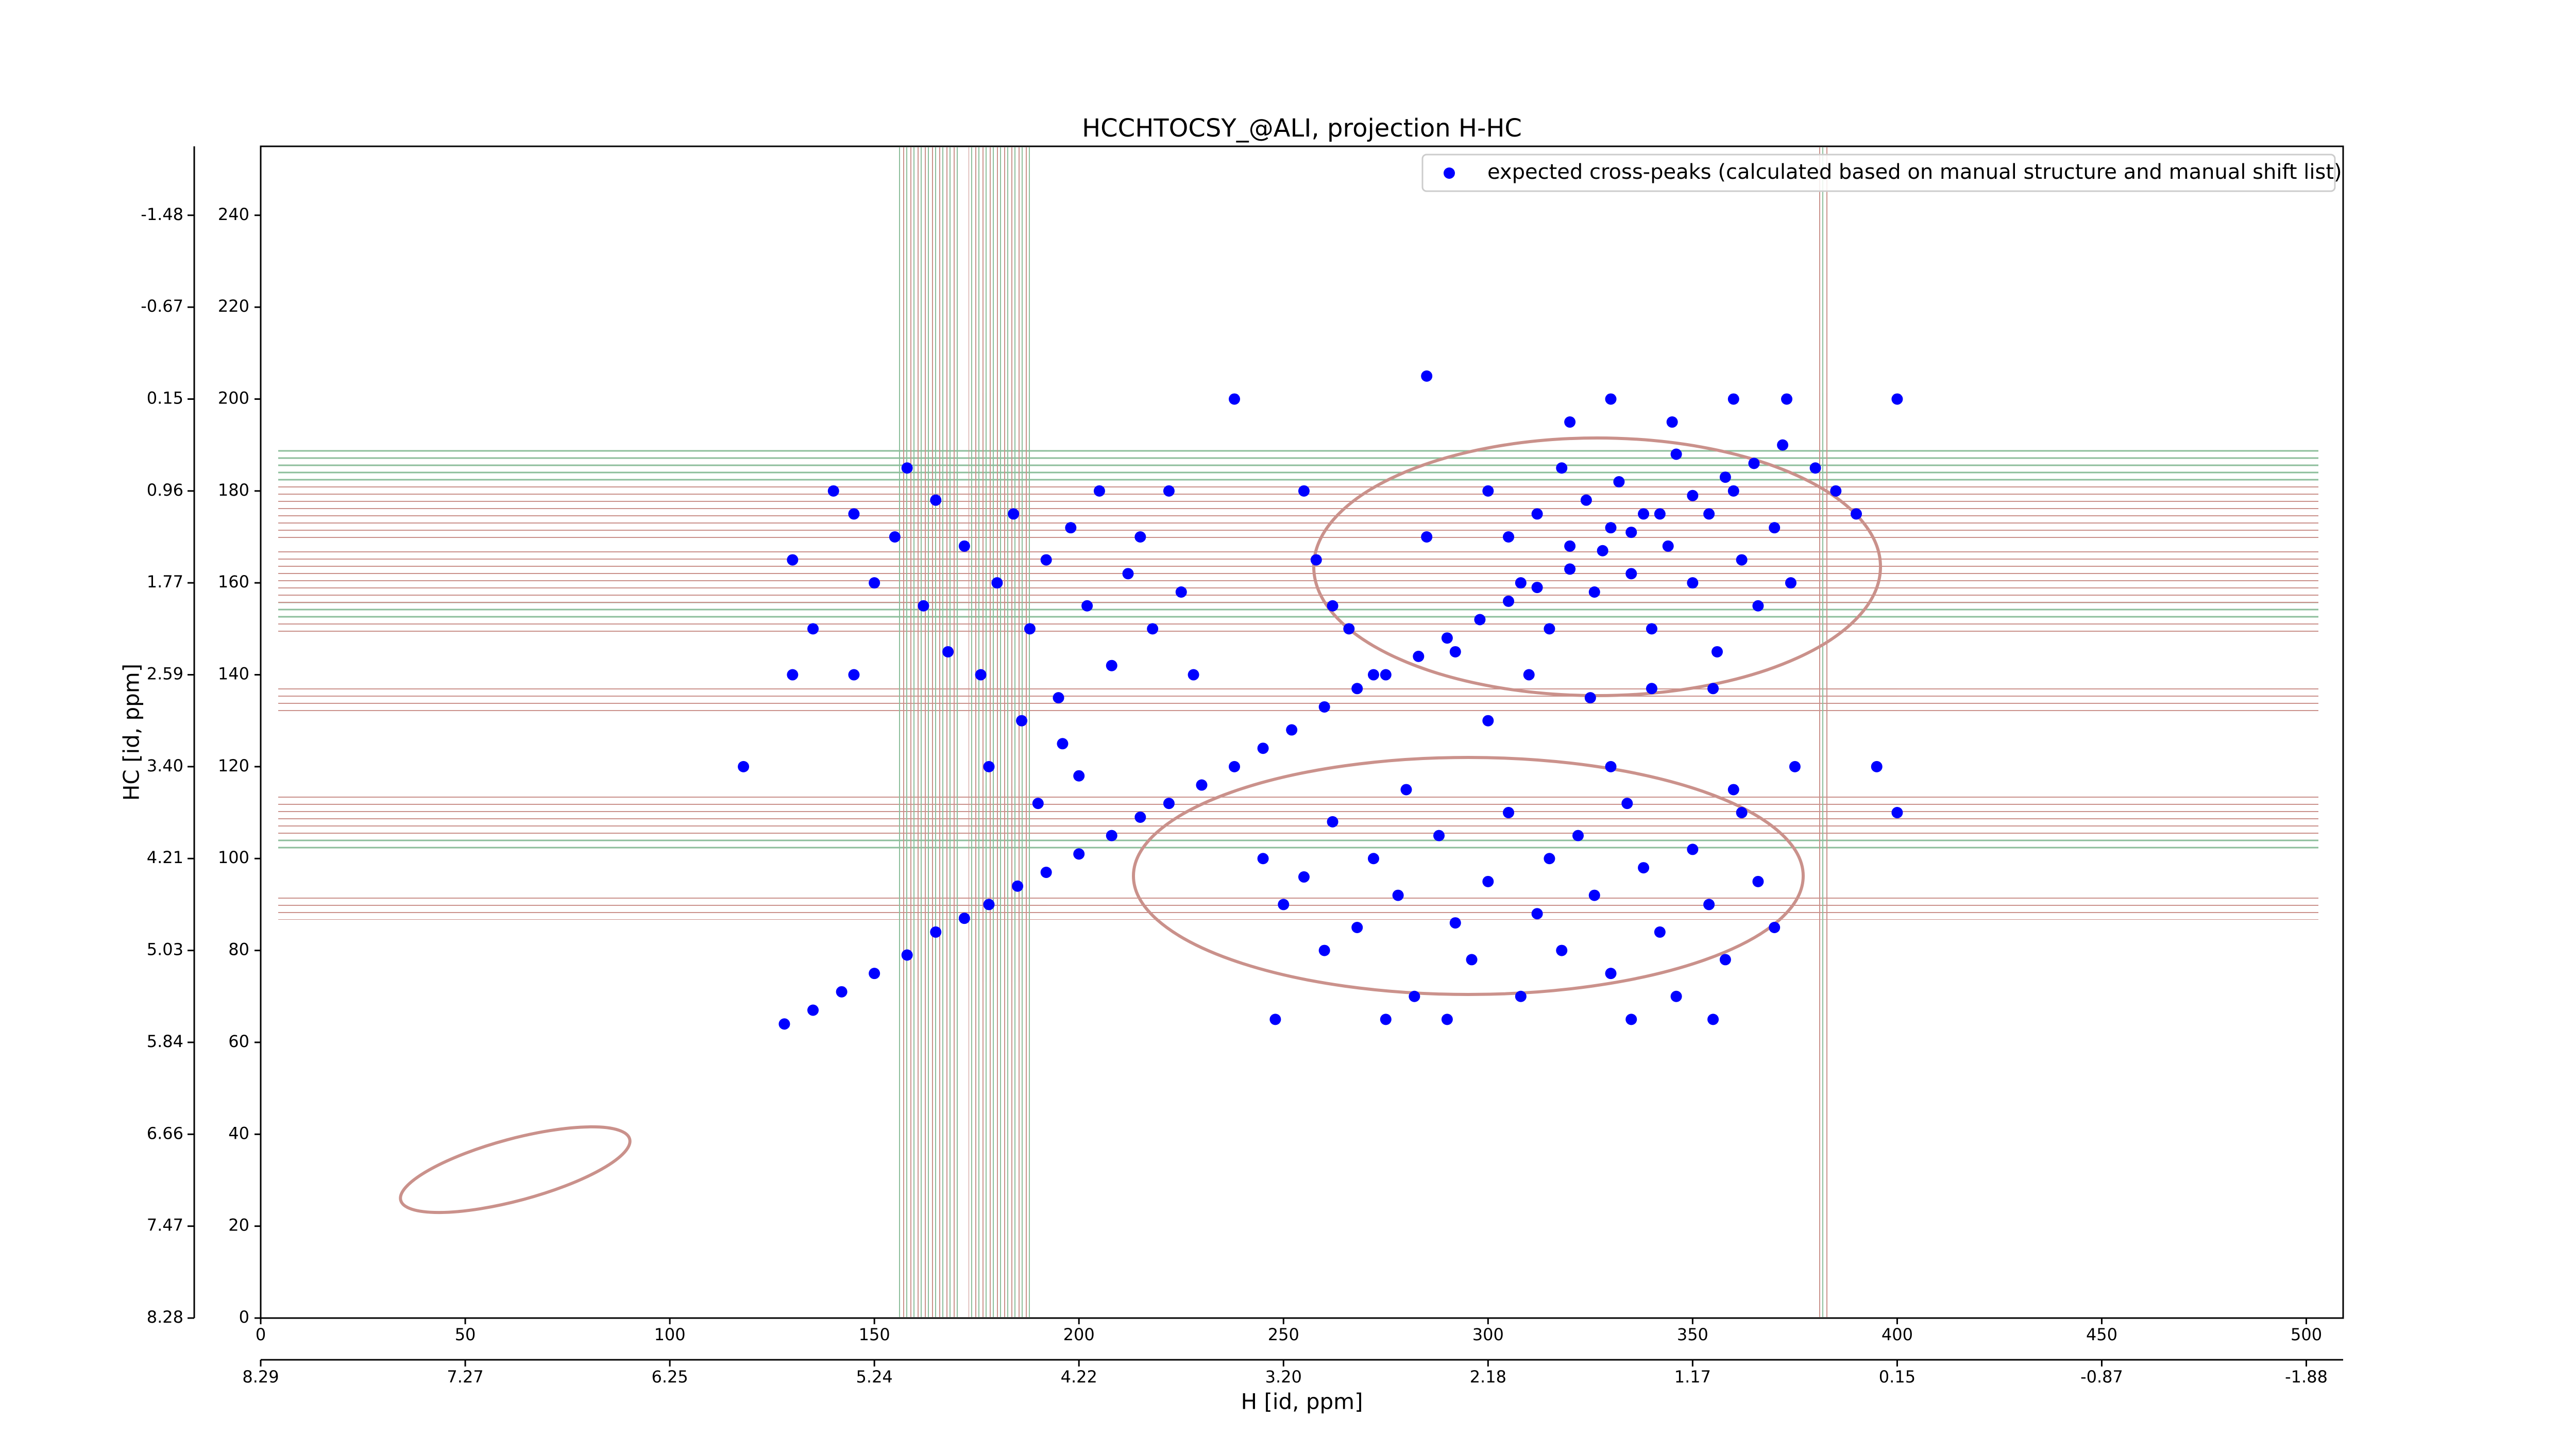 Image resolution: width=2576 pixels, height=1451 pixels. I want to click on y2-tick-label: 8.28, so click(165, 1317).